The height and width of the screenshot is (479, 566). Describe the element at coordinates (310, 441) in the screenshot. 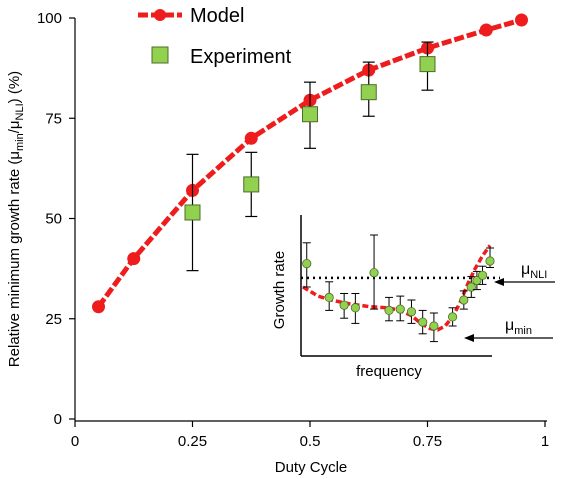

I see `x-tick-label: 0.5` at that location.